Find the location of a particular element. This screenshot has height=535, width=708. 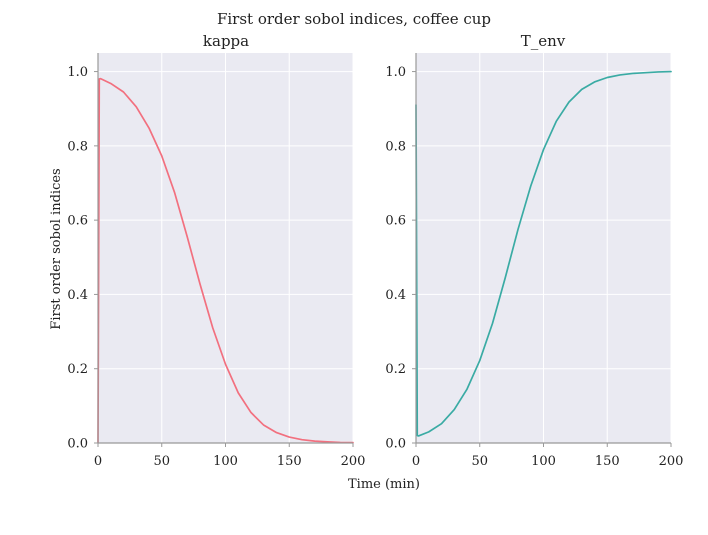

y-axis-label: First order sobol indices is located at coordinates (56, 248).